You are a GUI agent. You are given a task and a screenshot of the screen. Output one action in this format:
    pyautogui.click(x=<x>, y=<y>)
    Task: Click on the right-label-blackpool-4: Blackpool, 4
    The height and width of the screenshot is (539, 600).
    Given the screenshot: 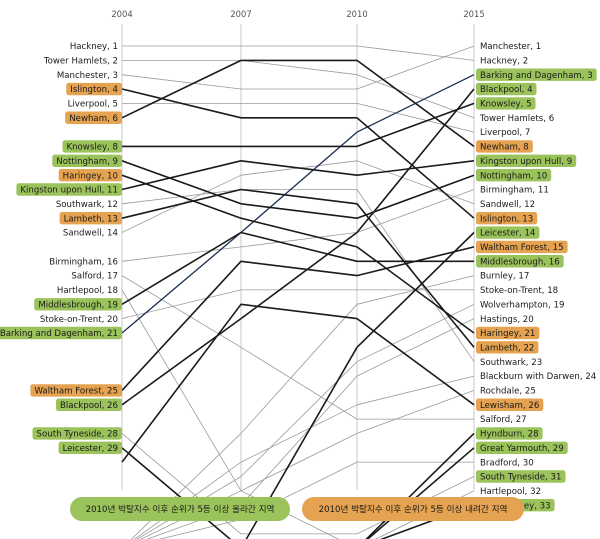 What is the action you would take?
    pyautogui.click(x=506, y=89)
    